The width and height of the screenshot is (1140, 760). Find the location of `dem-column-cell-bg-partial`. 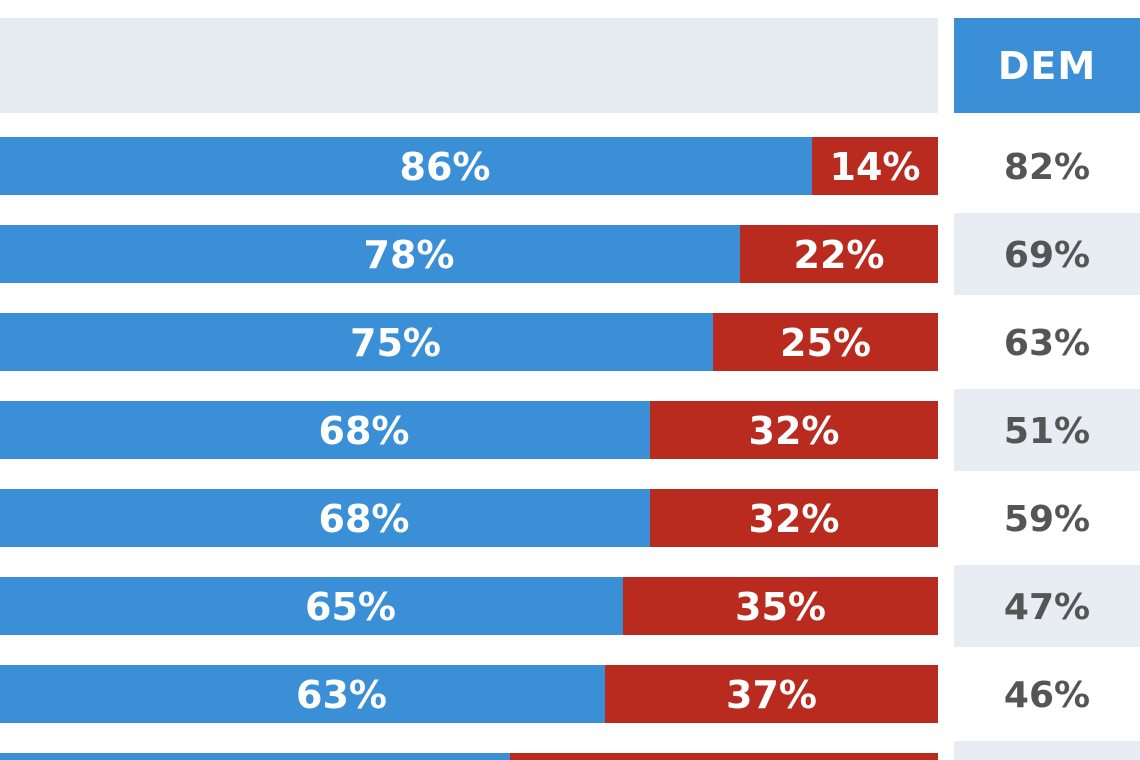

dem-column-cell-bg-partial is located at coordinates (1047, 750).